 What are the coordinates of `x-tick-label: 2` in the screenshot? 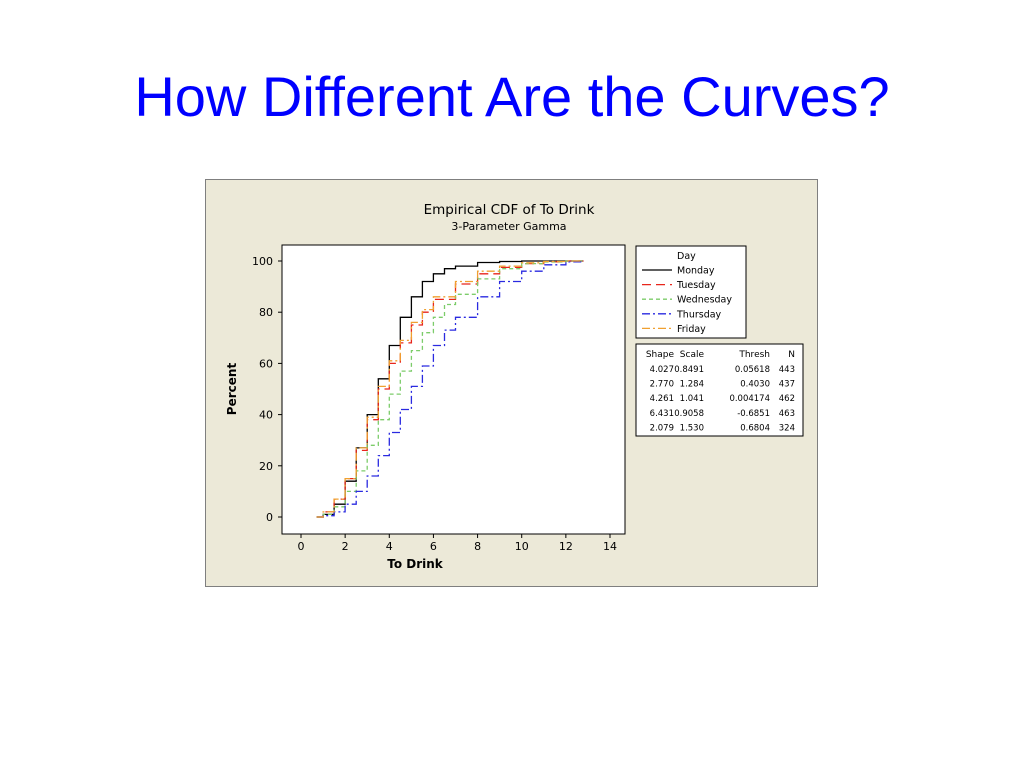 It's located at (345, 546).